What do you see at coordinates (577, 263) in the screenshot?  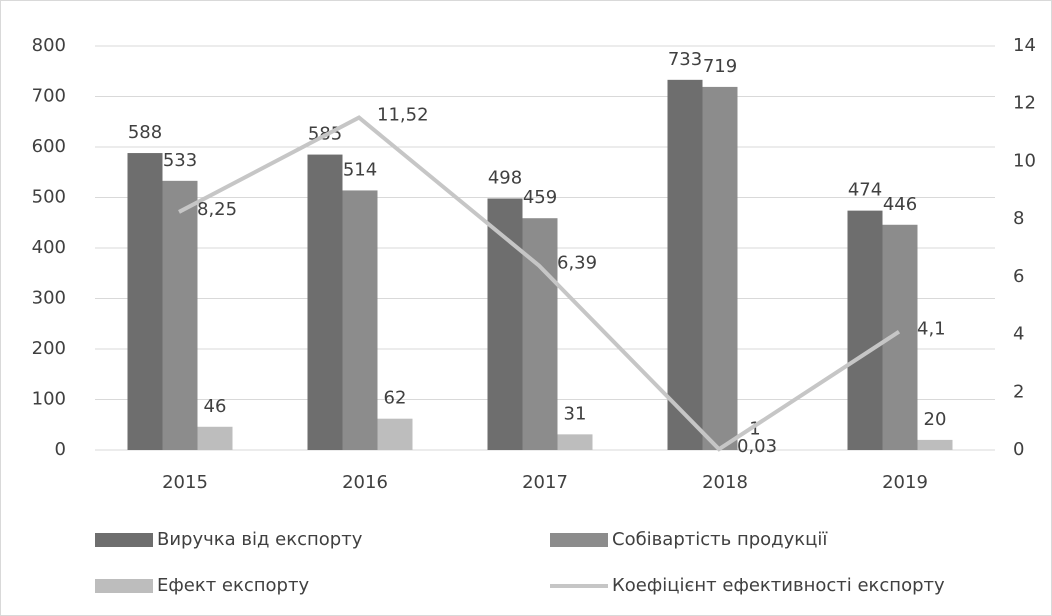 I see `line-value-label: 6,39` at bounding box center [577, 263].